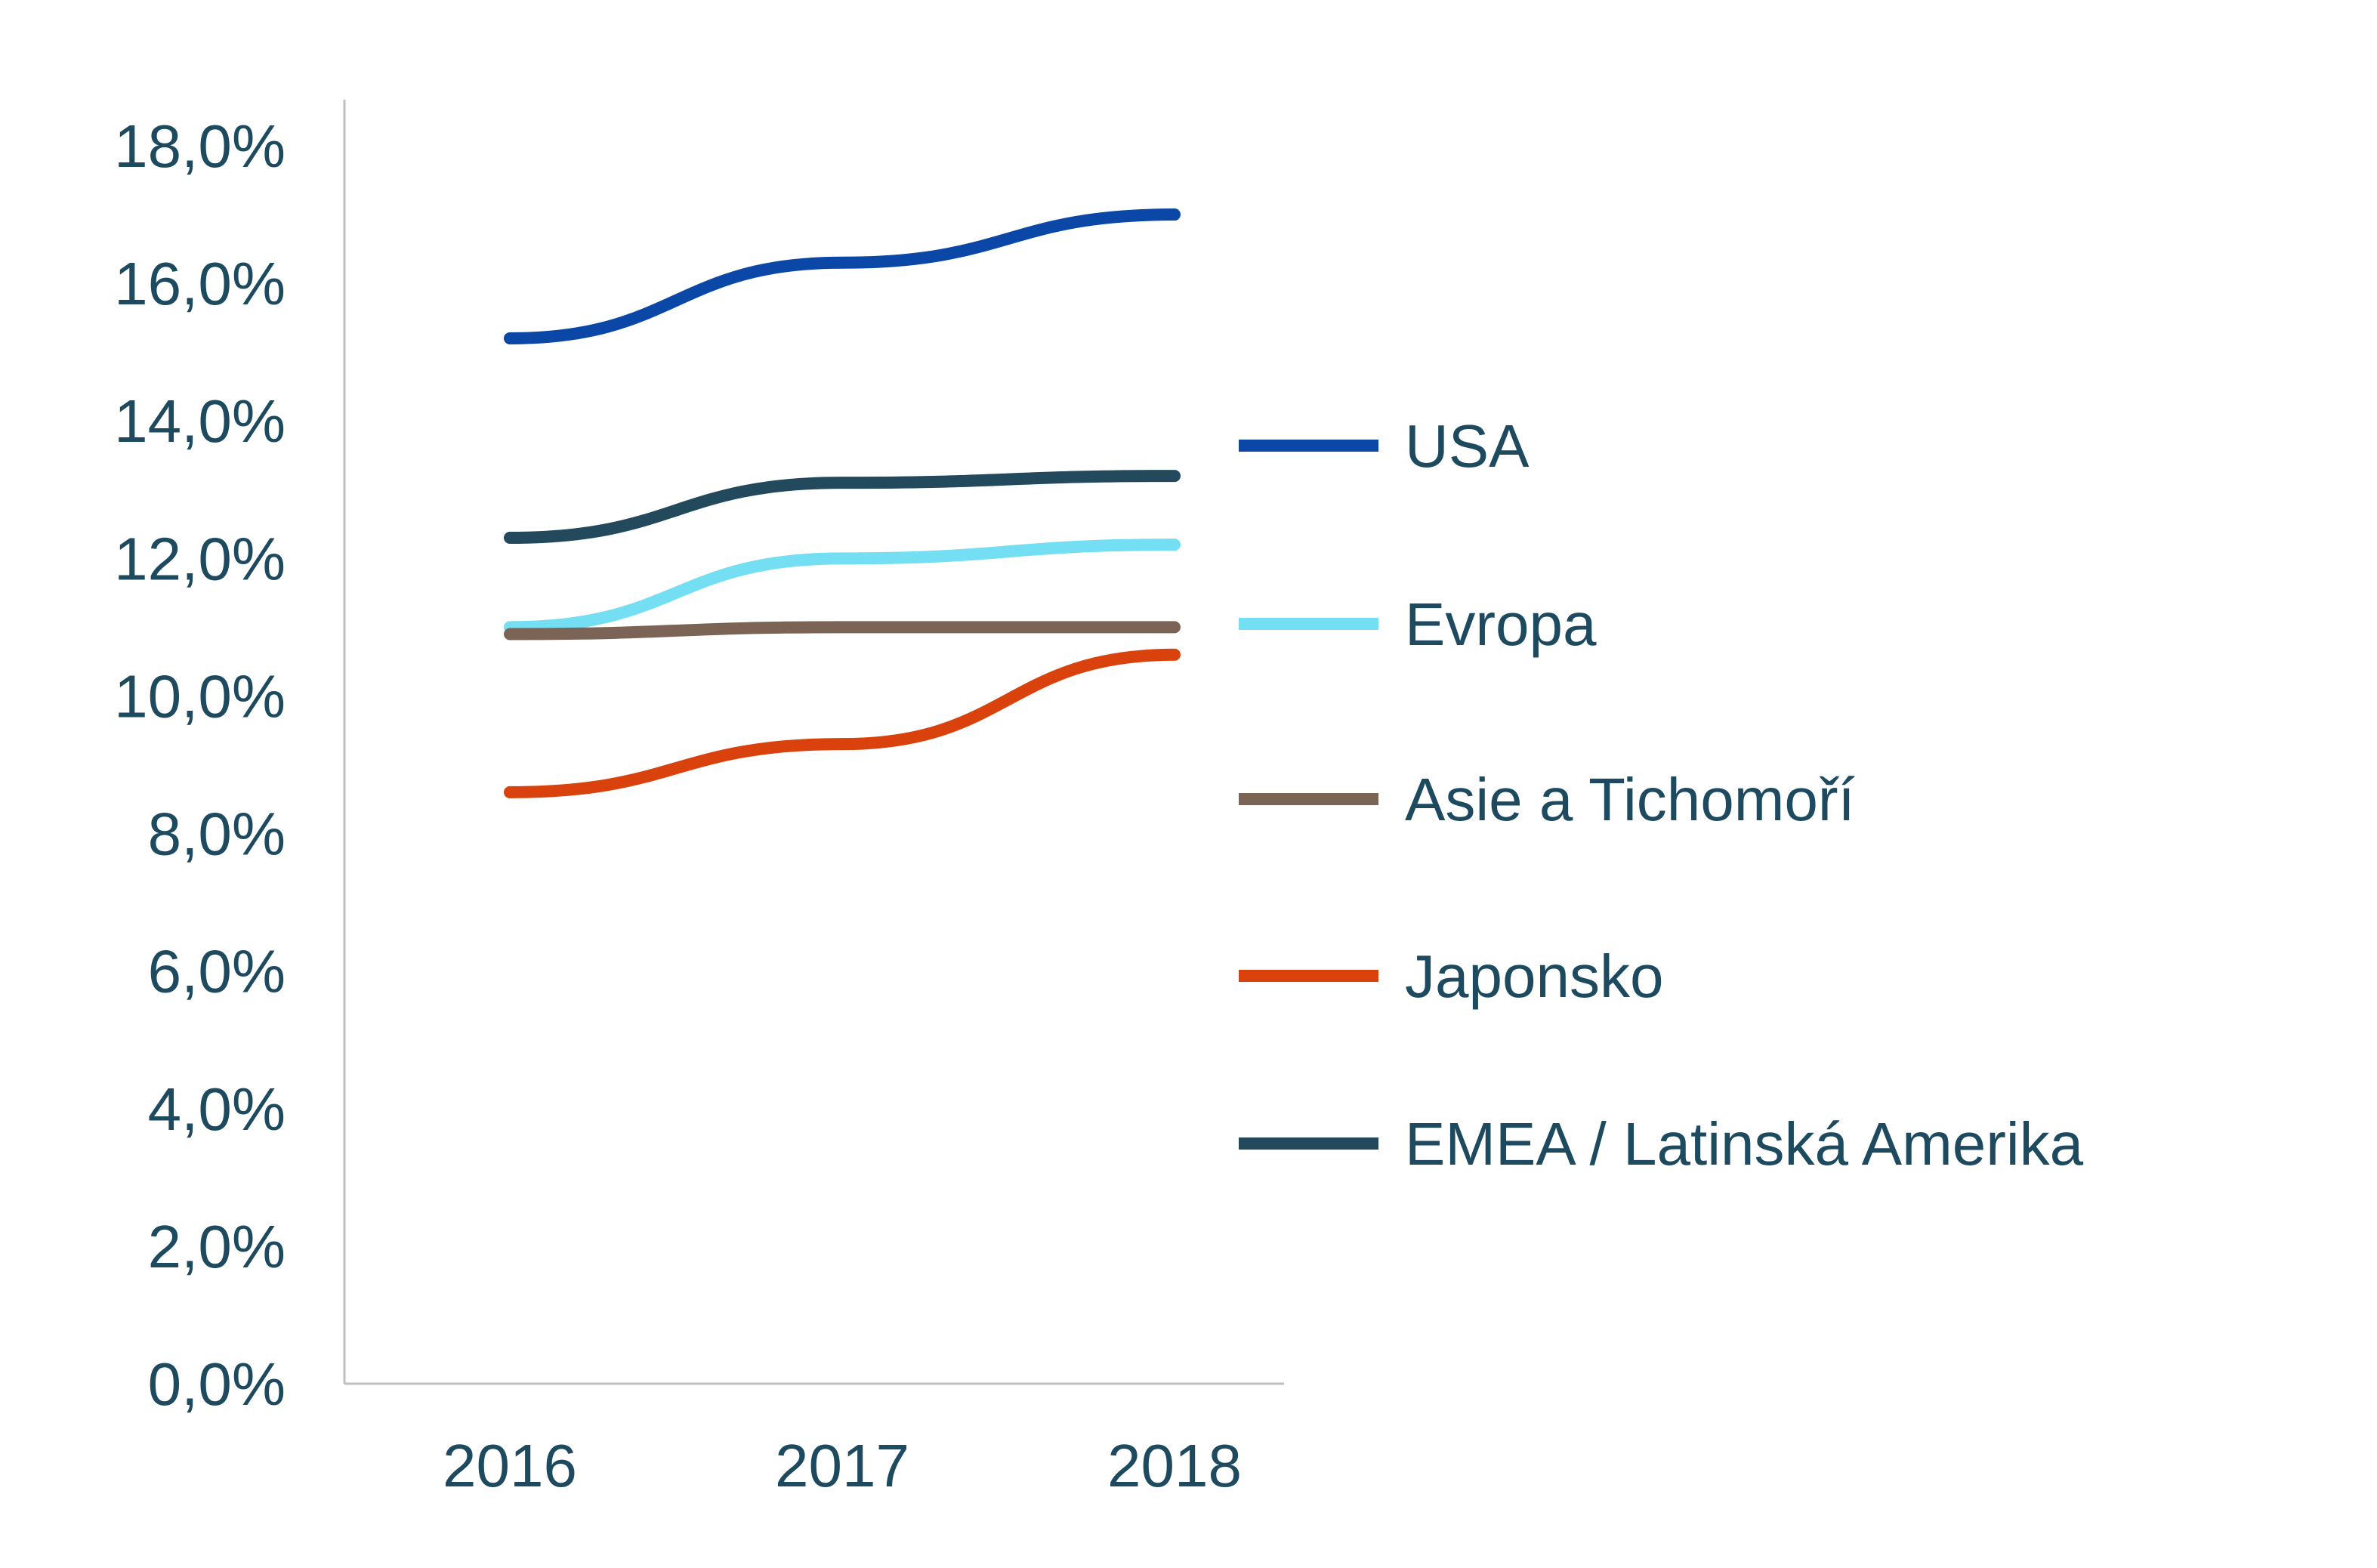 This screenshot has height=1568, width=2377. I want to click on x-tick-label: 2016, so click(510, 1465).